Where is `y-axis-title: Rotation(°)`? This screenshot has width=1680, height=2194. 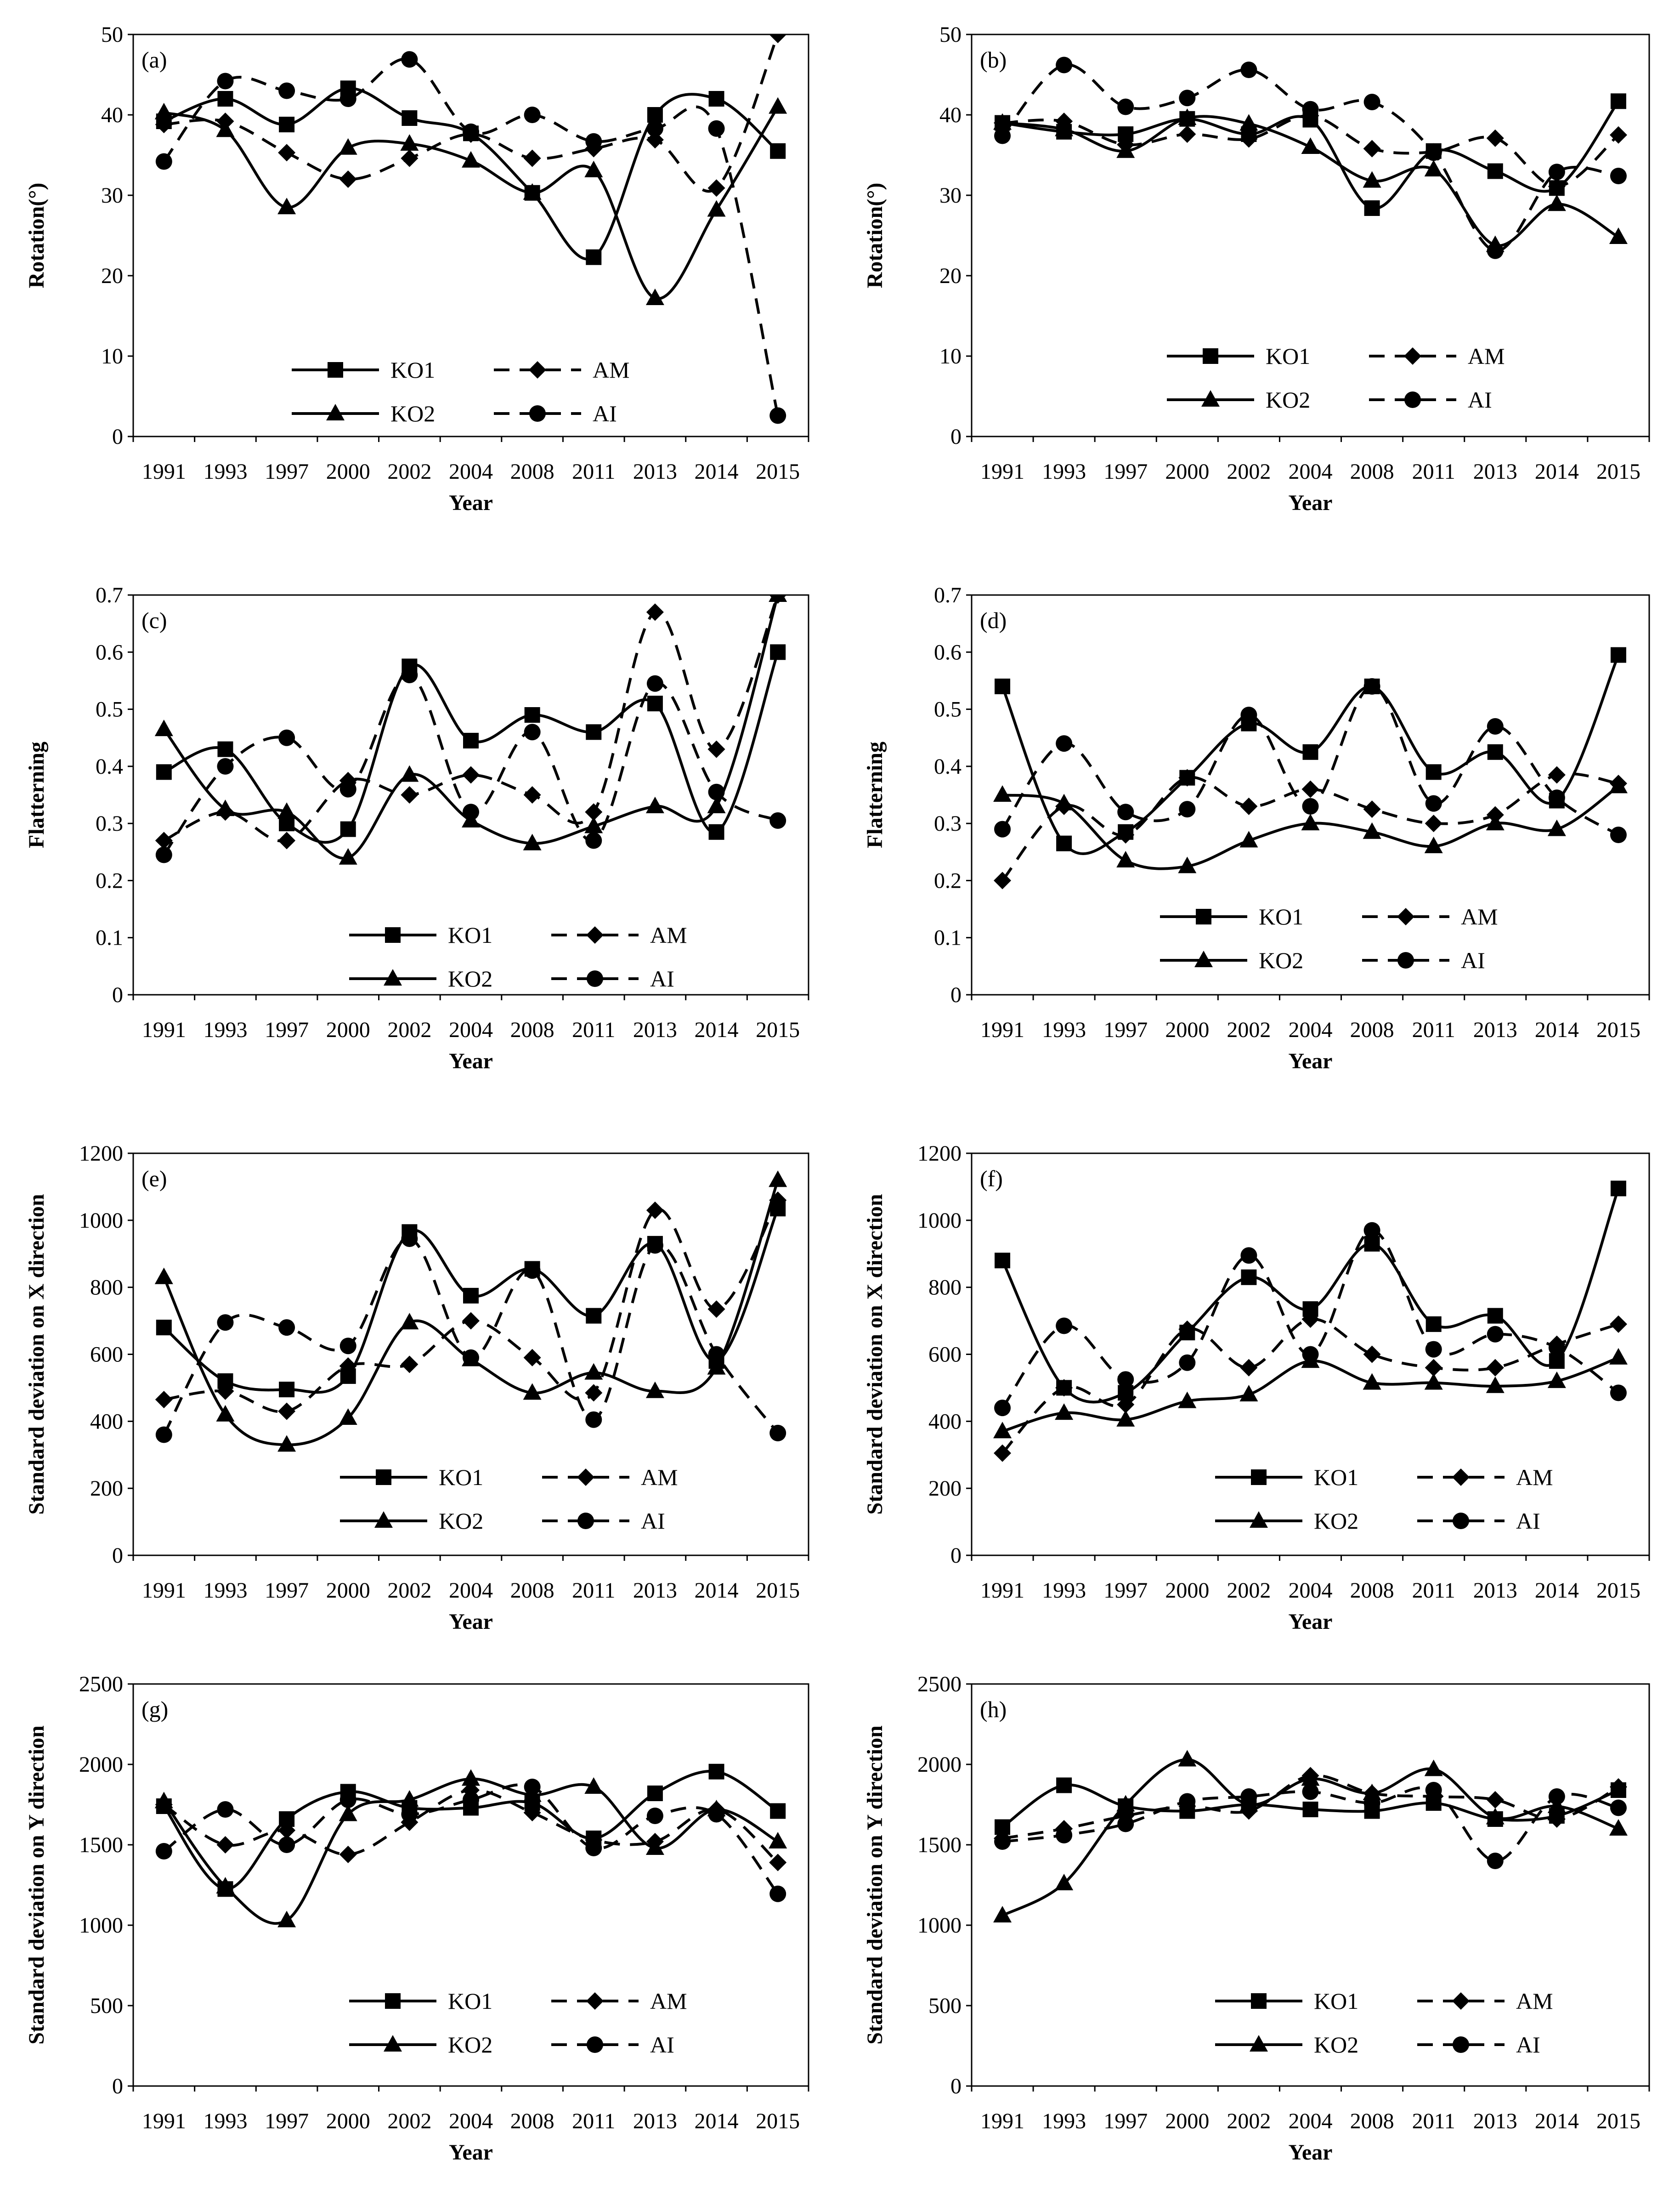
y-axis-title: Rotation(°) is located at coordinates (37, 236).